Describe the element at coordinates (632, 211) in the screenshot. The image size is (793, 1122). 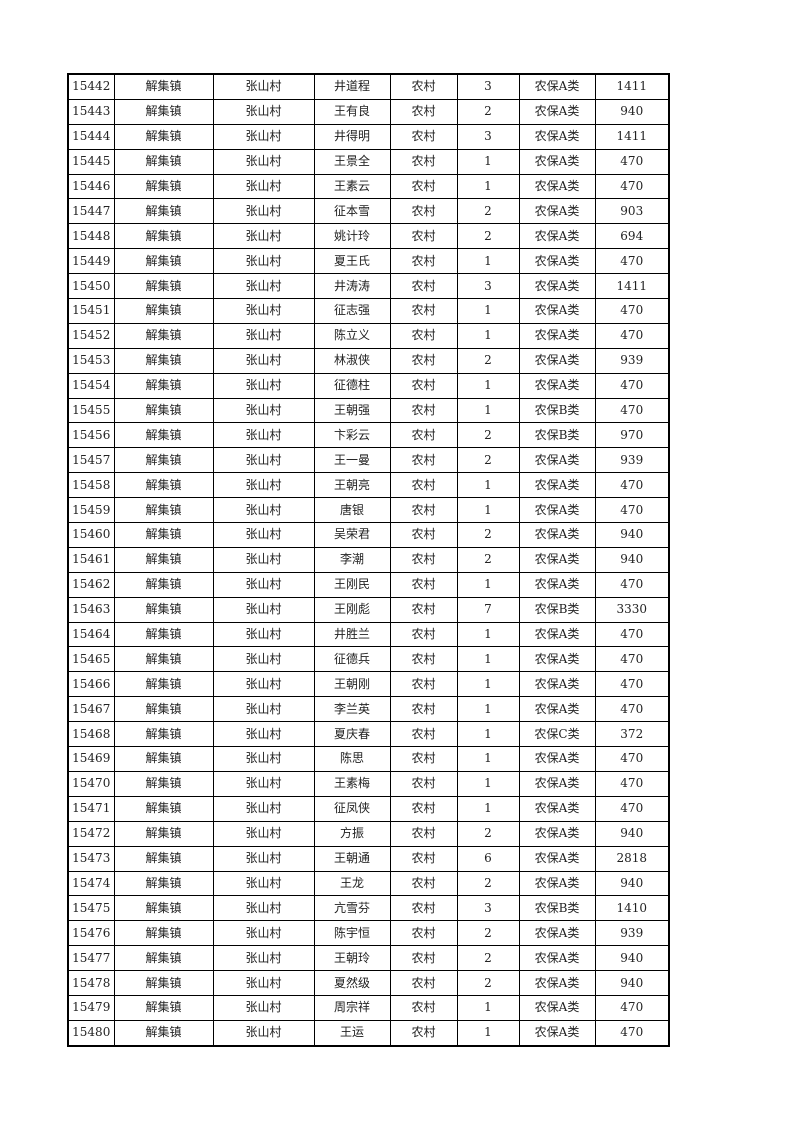
I see `amount-cell: 903` at that location.